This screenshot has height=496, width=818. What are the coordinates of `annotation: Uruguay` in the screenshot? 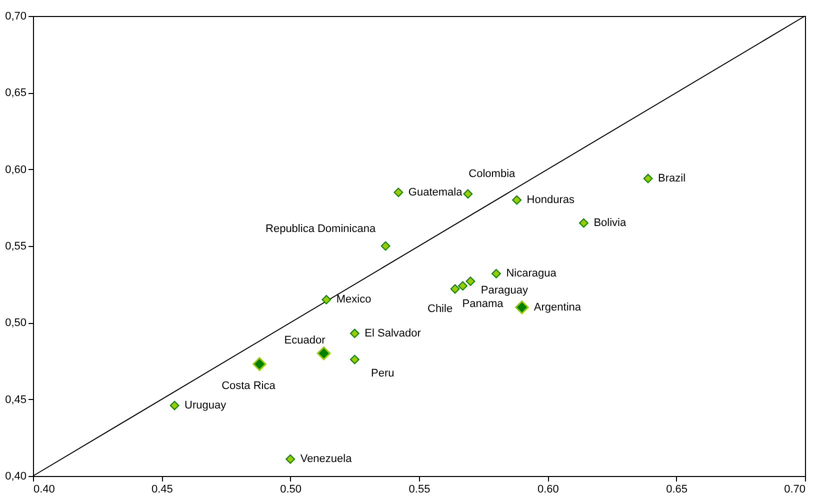 It's located at (205, 405).